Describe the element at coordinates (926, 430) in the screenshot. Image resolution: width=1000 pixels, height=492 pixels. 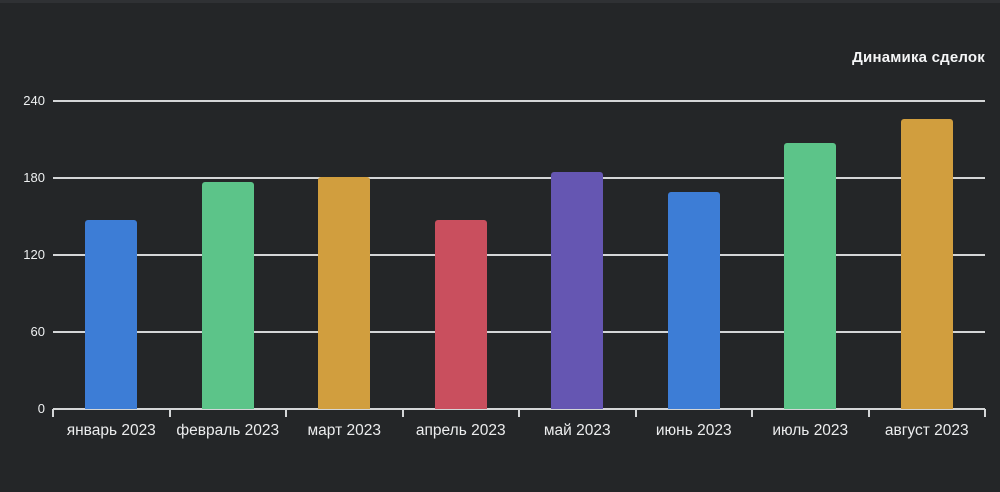
I see `x-axis-label: август 2023` at that location.